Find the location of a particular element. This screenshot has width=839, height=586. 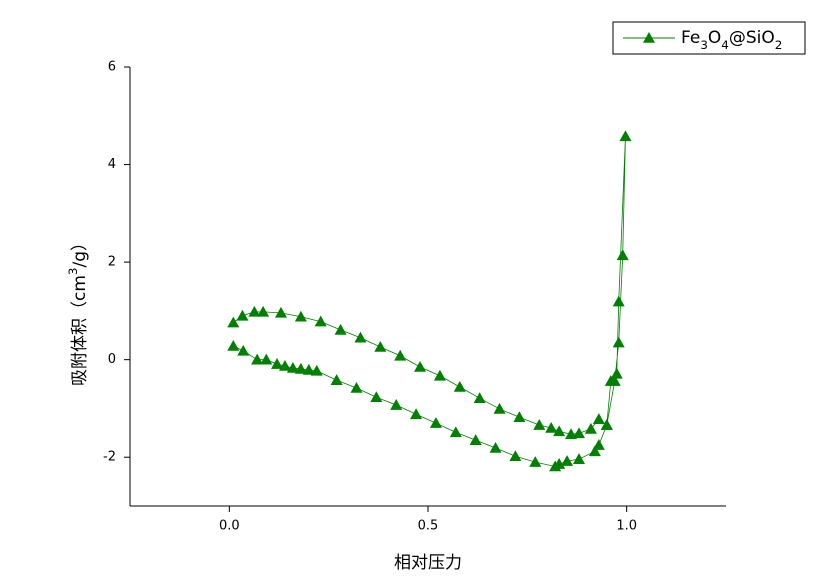

legend-label: Fe3O4@SiO2 is located at coordinates (731, 40).